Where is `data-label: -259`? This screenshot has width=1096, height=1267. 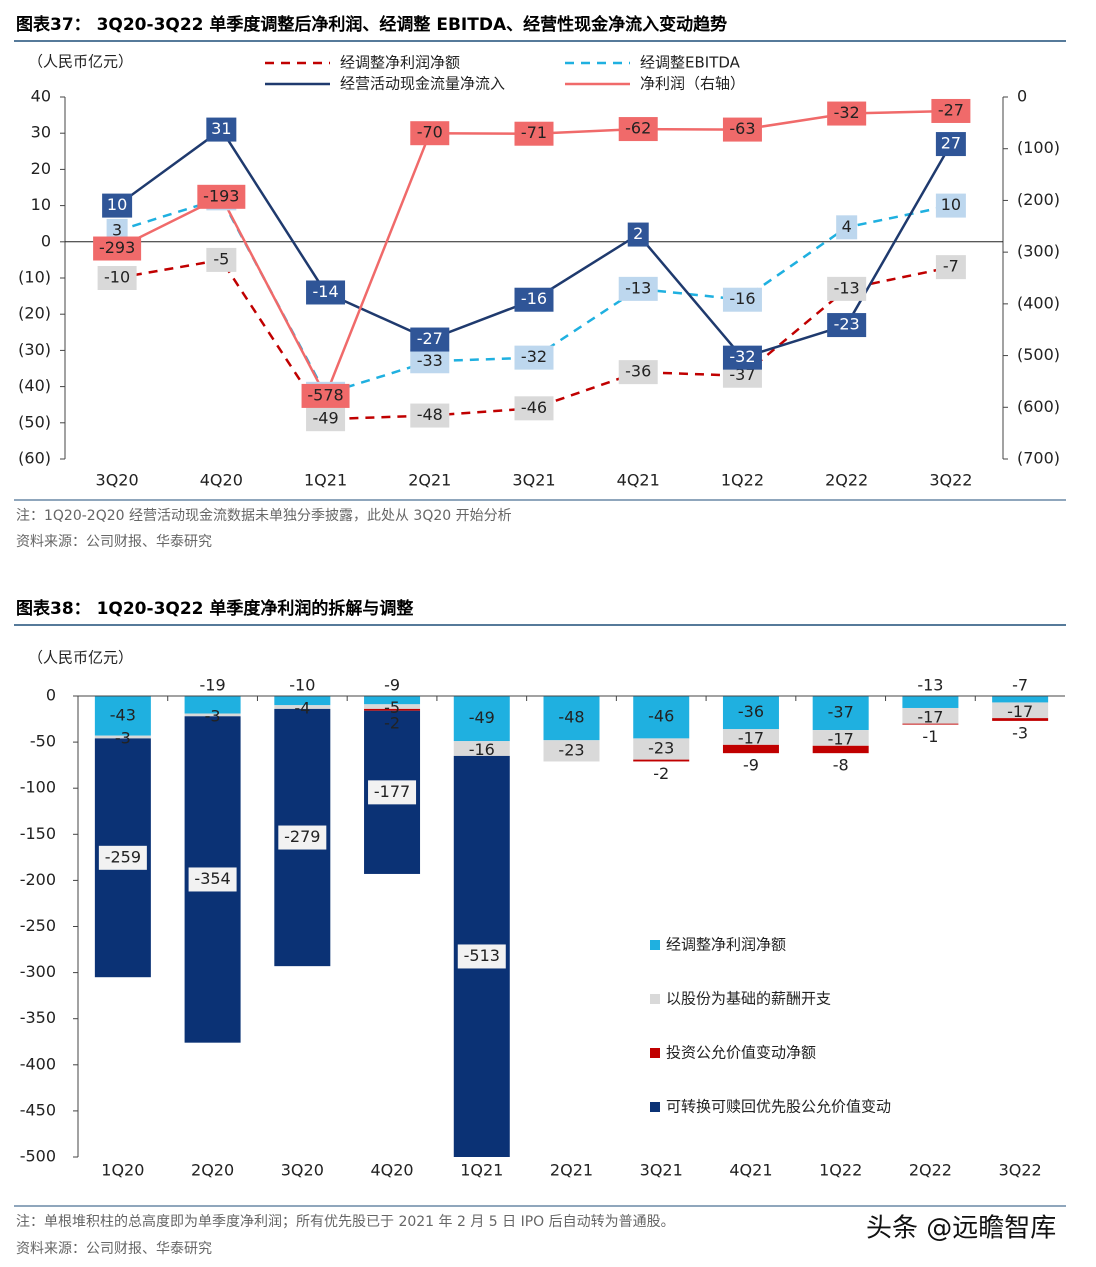 data-label: -259 is located at coordinates (123, 856).